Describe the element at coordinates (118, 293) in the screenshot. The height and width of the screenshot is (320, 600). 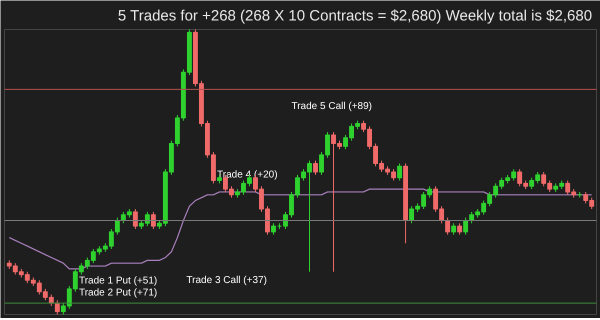
I see `annotation: Trade 2 Put (+71)` at that location.